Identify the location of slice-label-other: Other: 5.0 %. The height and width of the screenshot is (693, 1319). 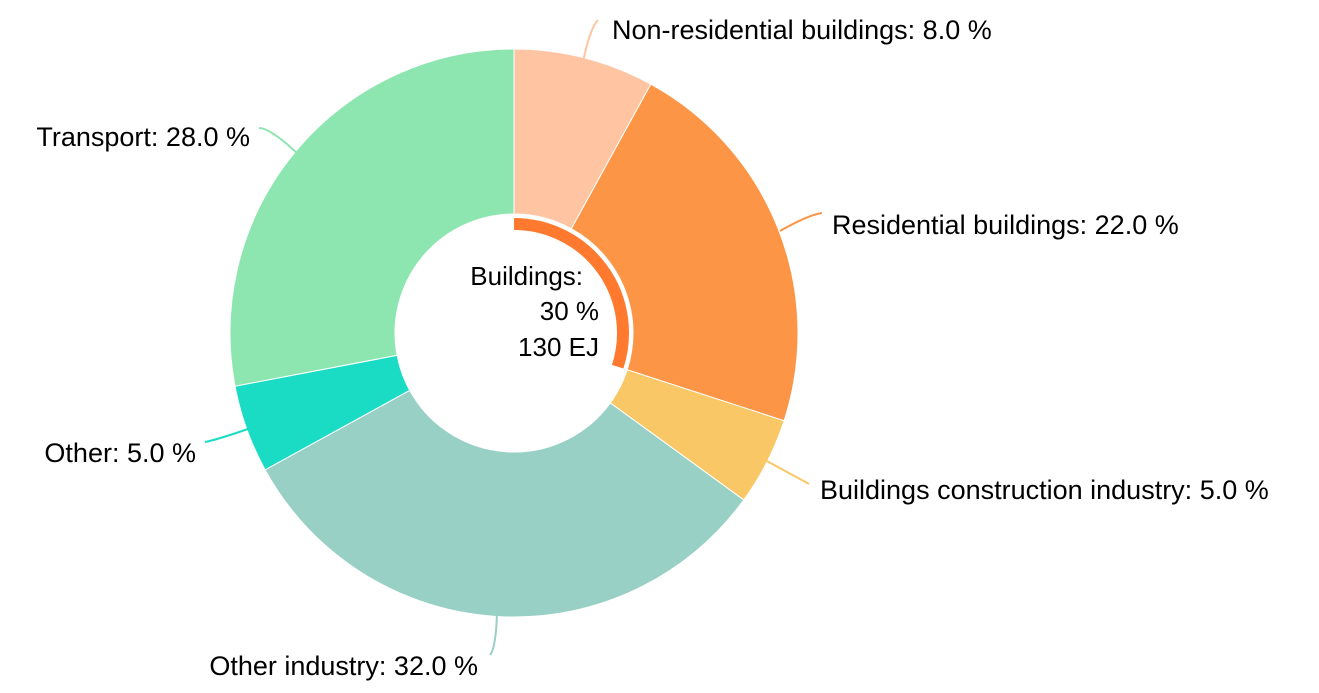
(120, 453).